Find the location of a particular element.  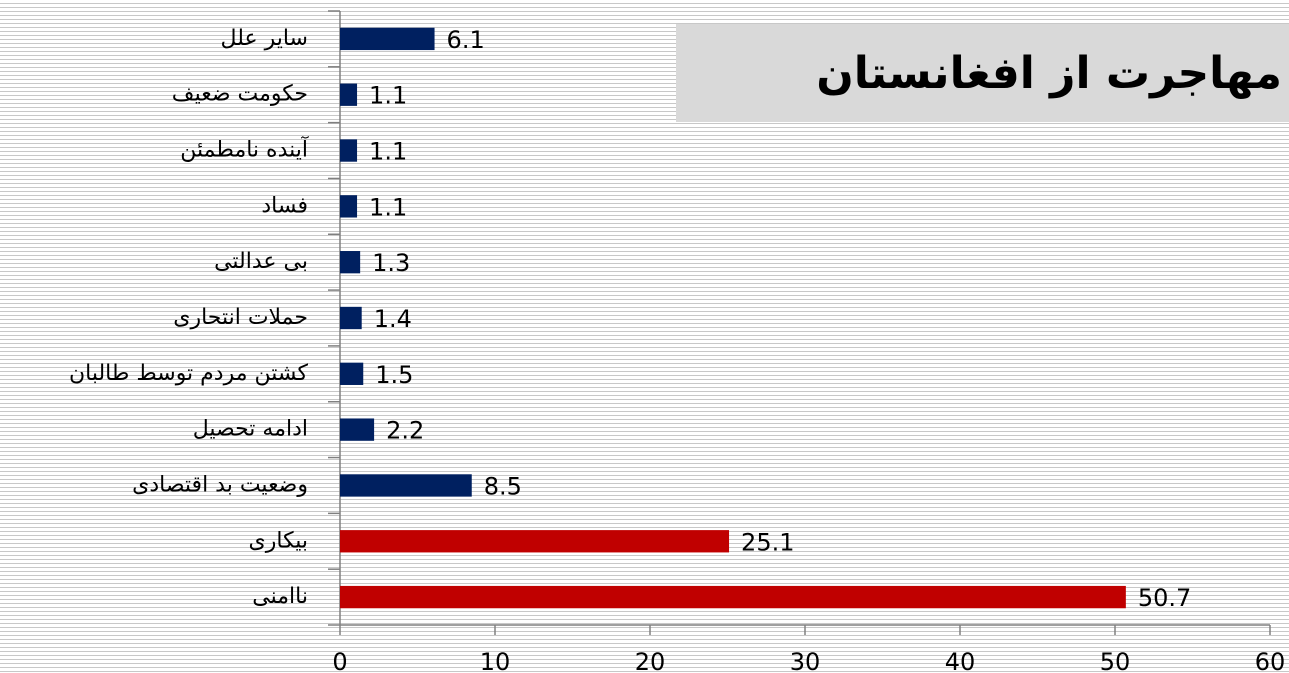

x-tick-label: 20 is located at coordinates (650, 660).